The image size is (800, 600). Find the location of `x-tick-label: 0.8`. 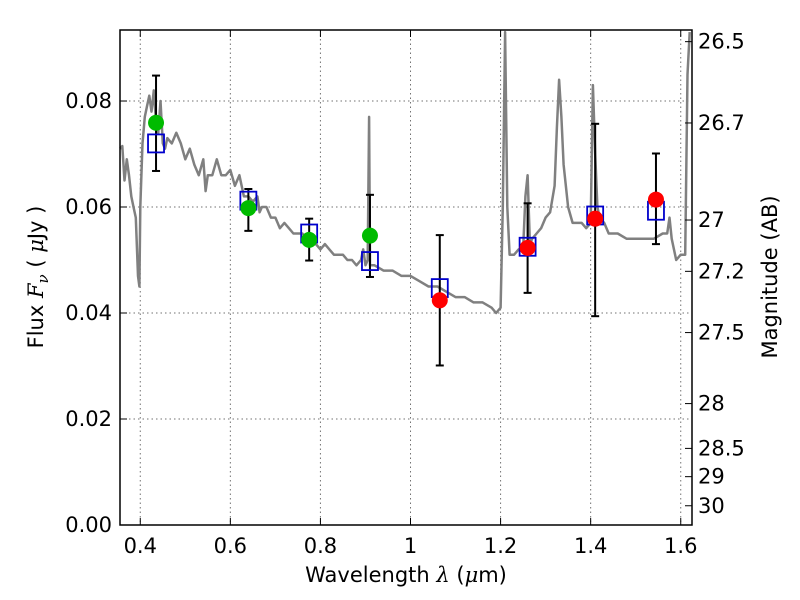

x-tick-label: 0.8 is located at coordinates (320, 546).